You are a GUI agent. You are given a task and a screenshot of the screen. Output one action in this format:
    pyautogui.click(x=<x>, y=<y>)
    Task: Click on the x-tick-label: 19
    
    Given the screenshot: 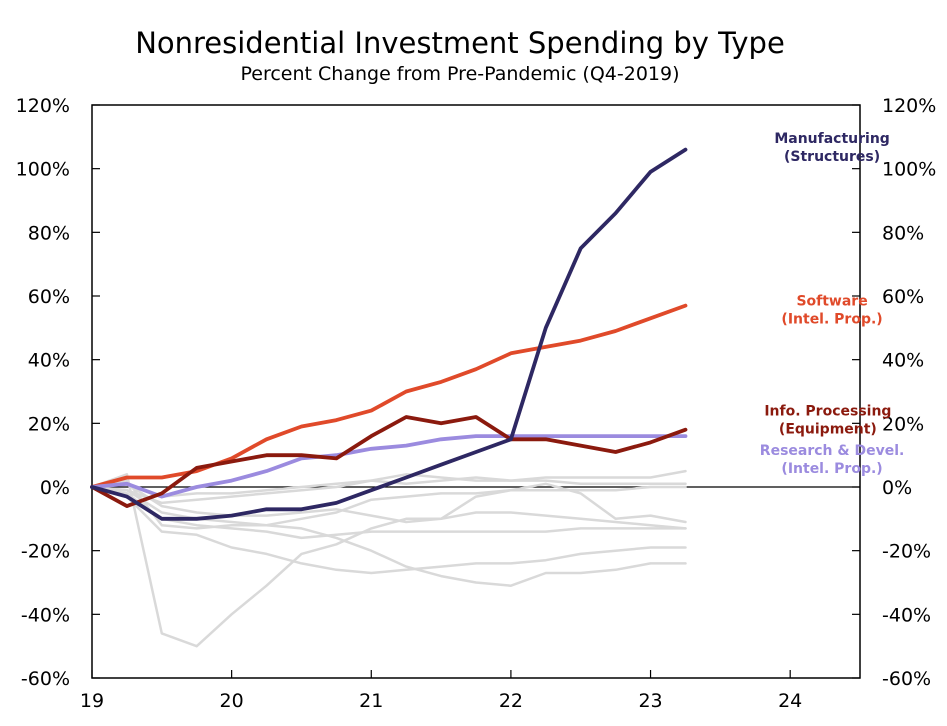 What is the action you would take?
    pyautogui.click(x=92, y=701)
    